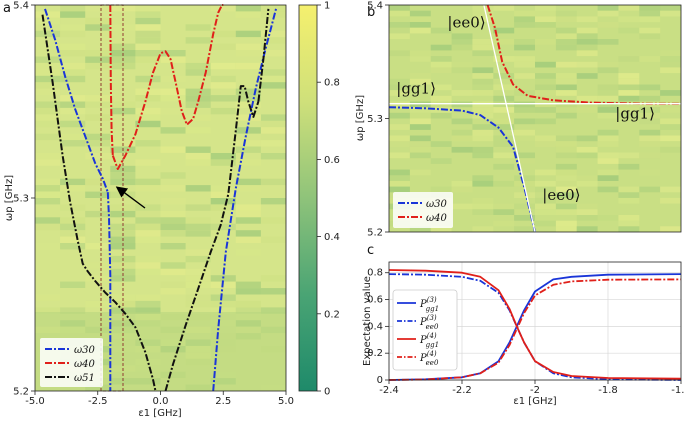 The image size is (685, 421). I want to click on c-xtick-label: -1.6, so click(678, 390).